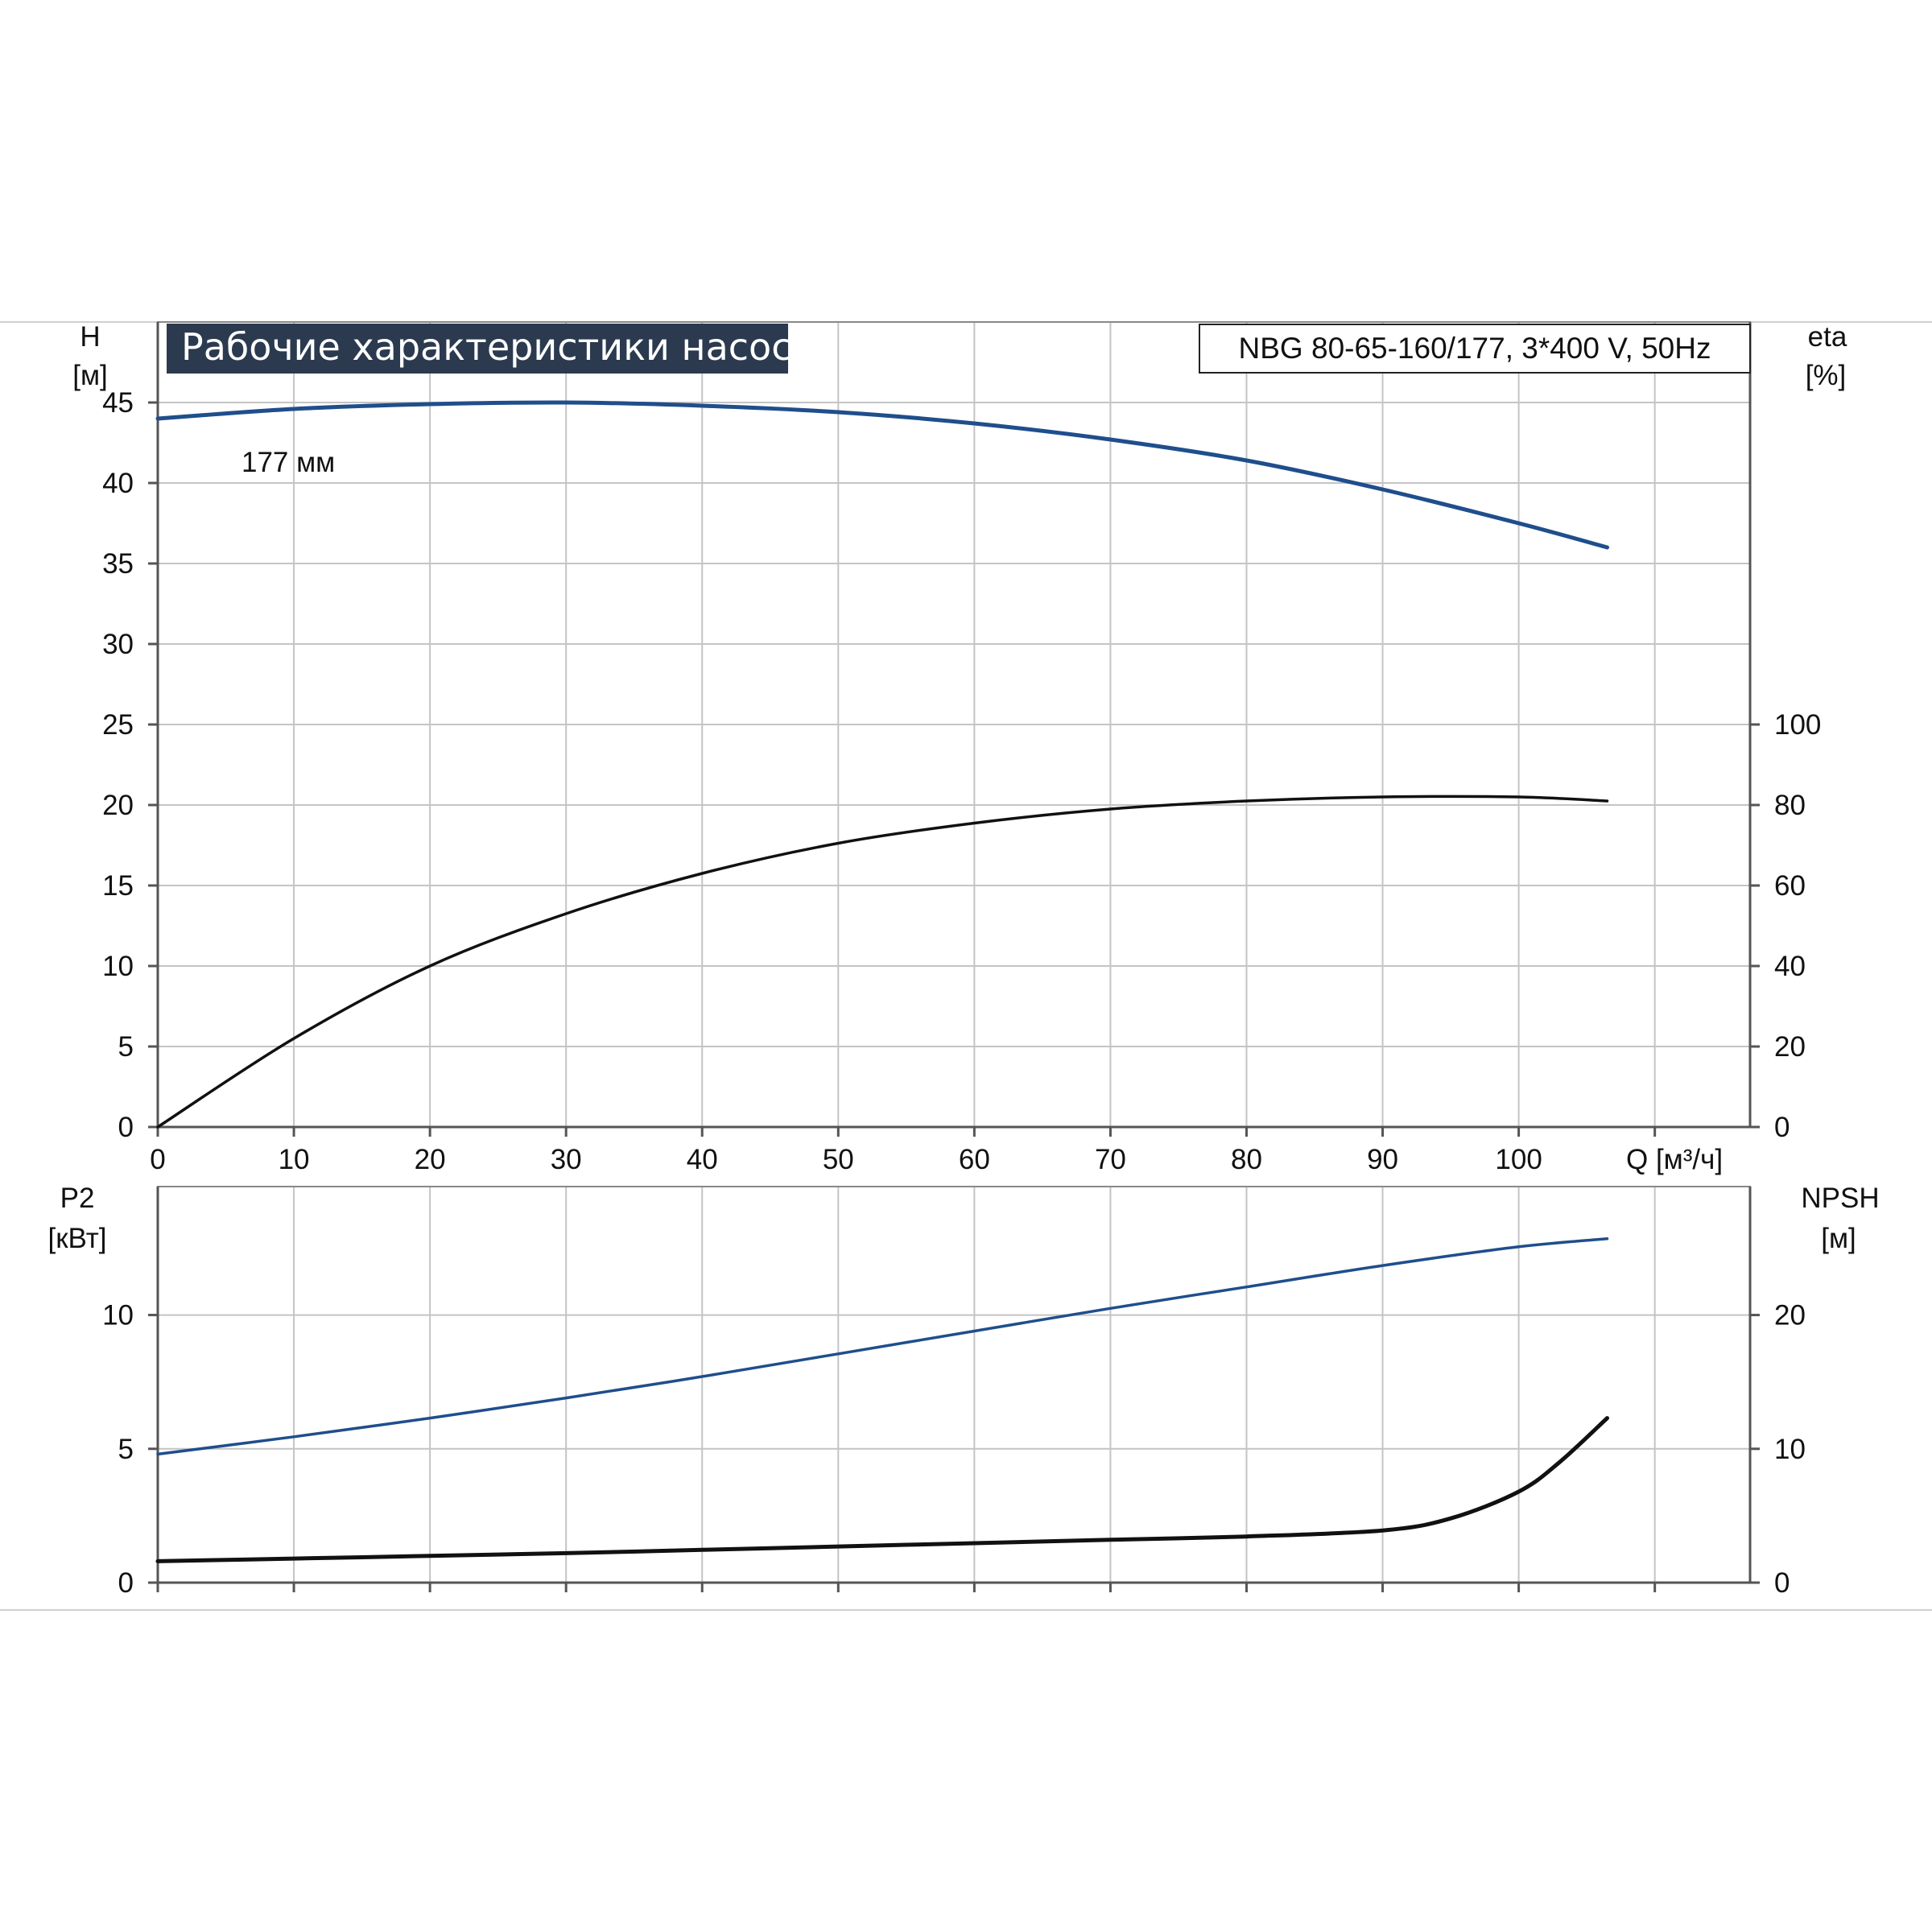 This screenshot has height=1932, width=1932. Describe the element at coordinates (1790, 886) in the screenshot. I see `top-right-tick-label: 60` at that location.